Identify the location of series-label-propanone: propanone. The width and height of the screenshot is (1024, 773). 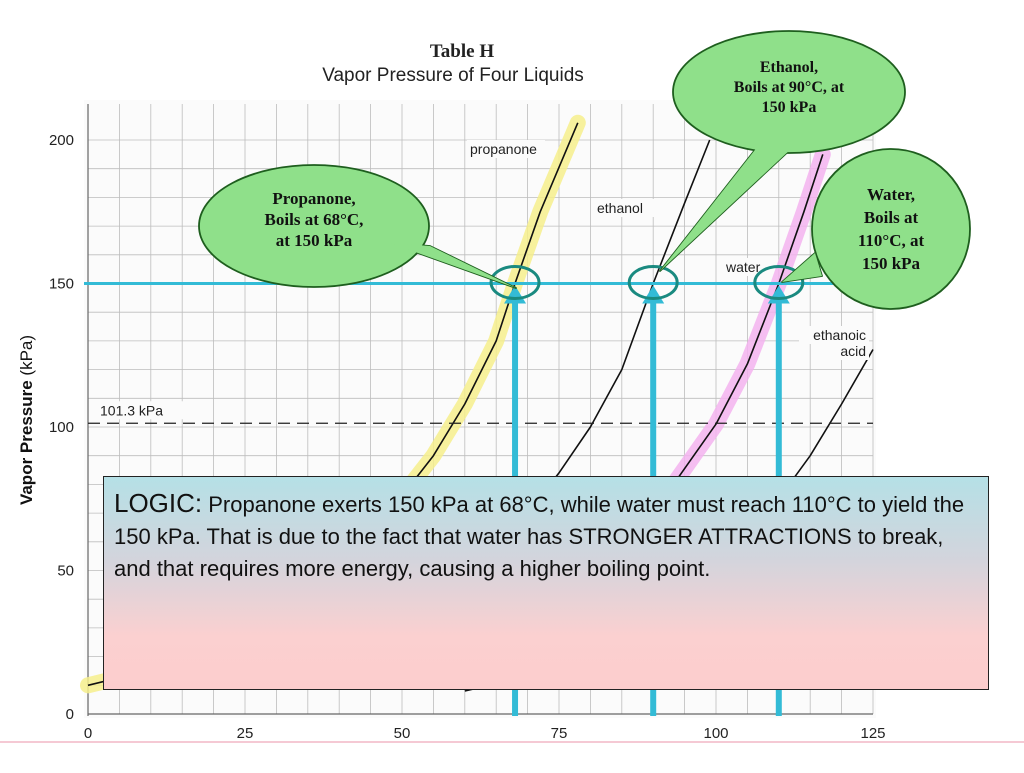
(503, 149).